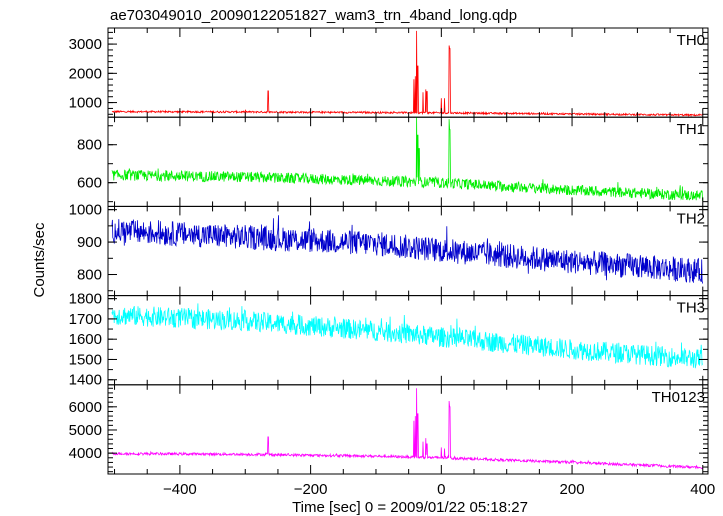  Describe the element at coordinates (89, 242) in the screenshot. I see `y-tick-label: 900` at that location.